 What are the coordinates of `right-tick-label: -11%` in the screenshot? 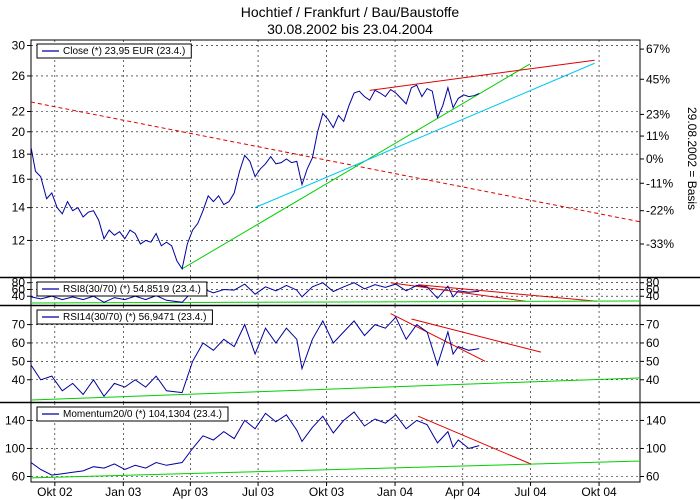 It's located at (659, 183).